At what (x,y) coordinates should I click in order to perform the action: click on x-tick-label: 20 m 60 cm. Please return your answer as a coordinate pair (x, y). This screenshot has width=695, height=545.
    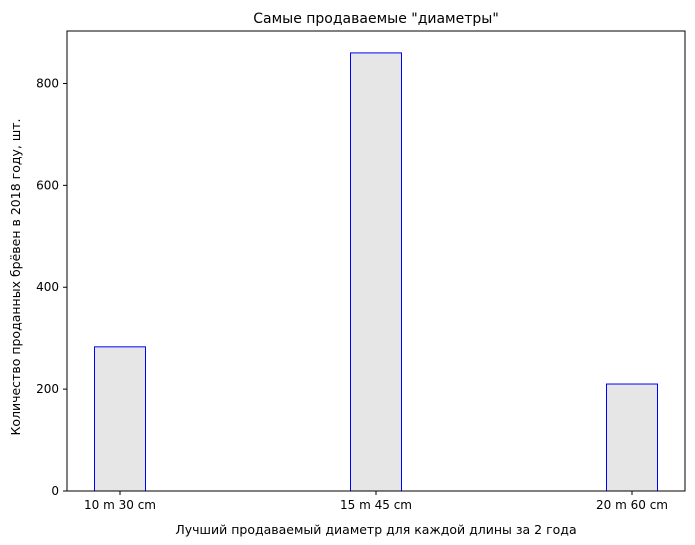
    Looking at the image, I should click on (632, 505).